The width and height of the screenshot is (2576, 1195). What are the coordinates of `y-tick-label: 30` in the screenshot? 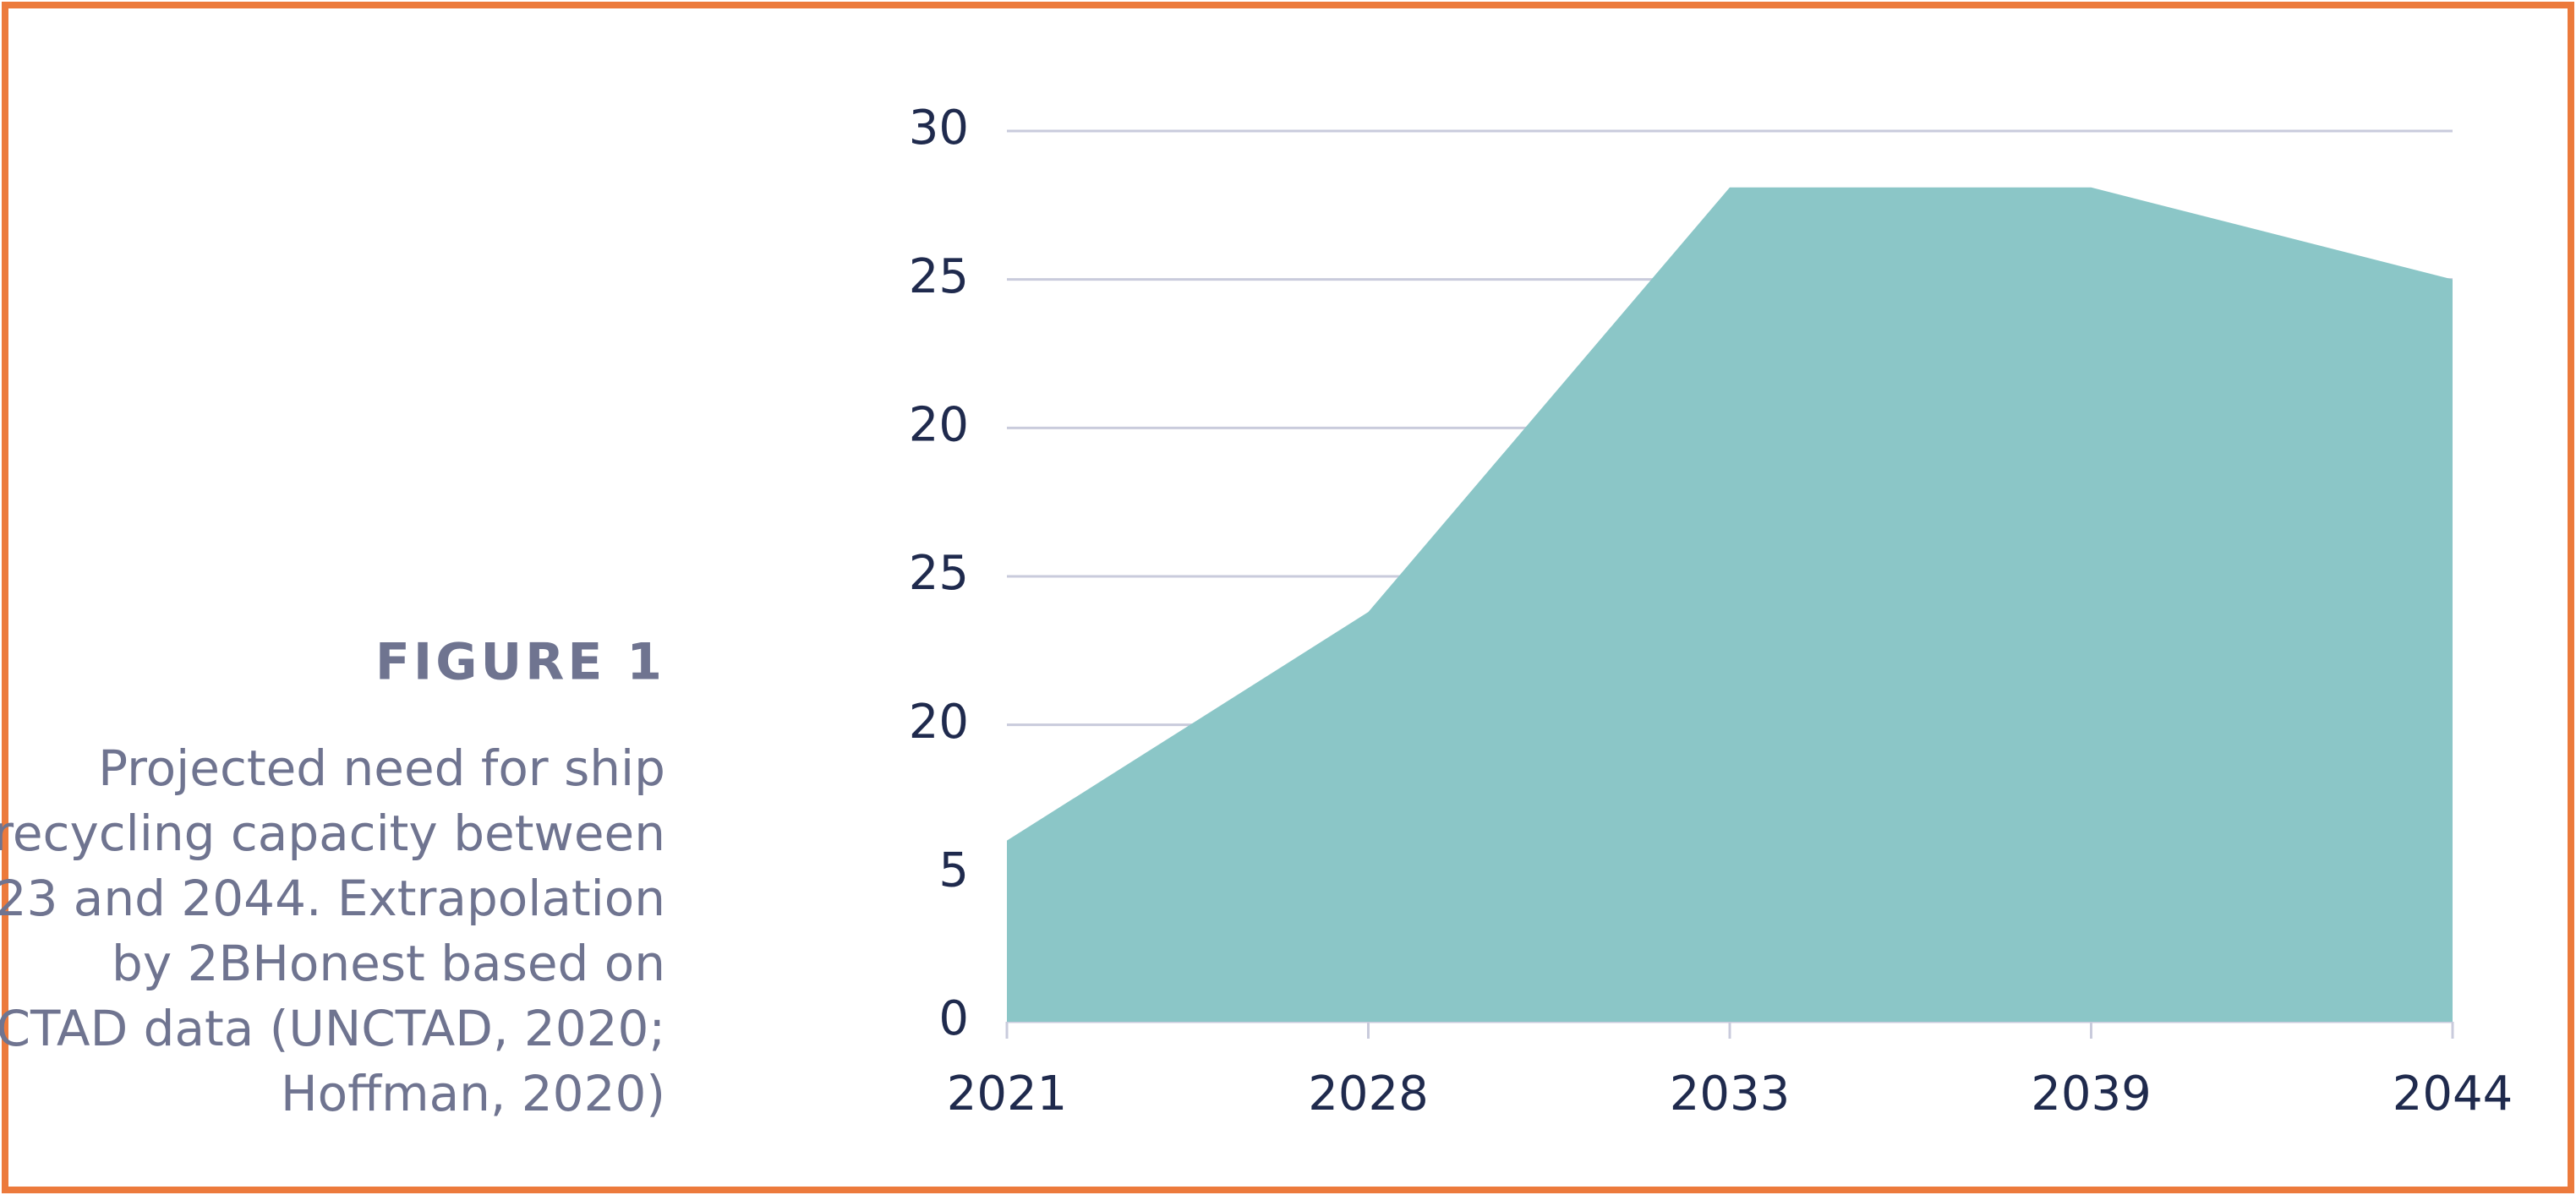 It's located at (939, 128).